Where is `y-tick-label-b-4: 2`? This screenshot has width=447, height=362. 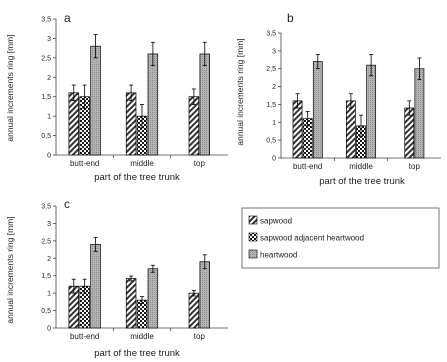 y-tick-label-b-4: 2 is located at coordinates (274, 87).